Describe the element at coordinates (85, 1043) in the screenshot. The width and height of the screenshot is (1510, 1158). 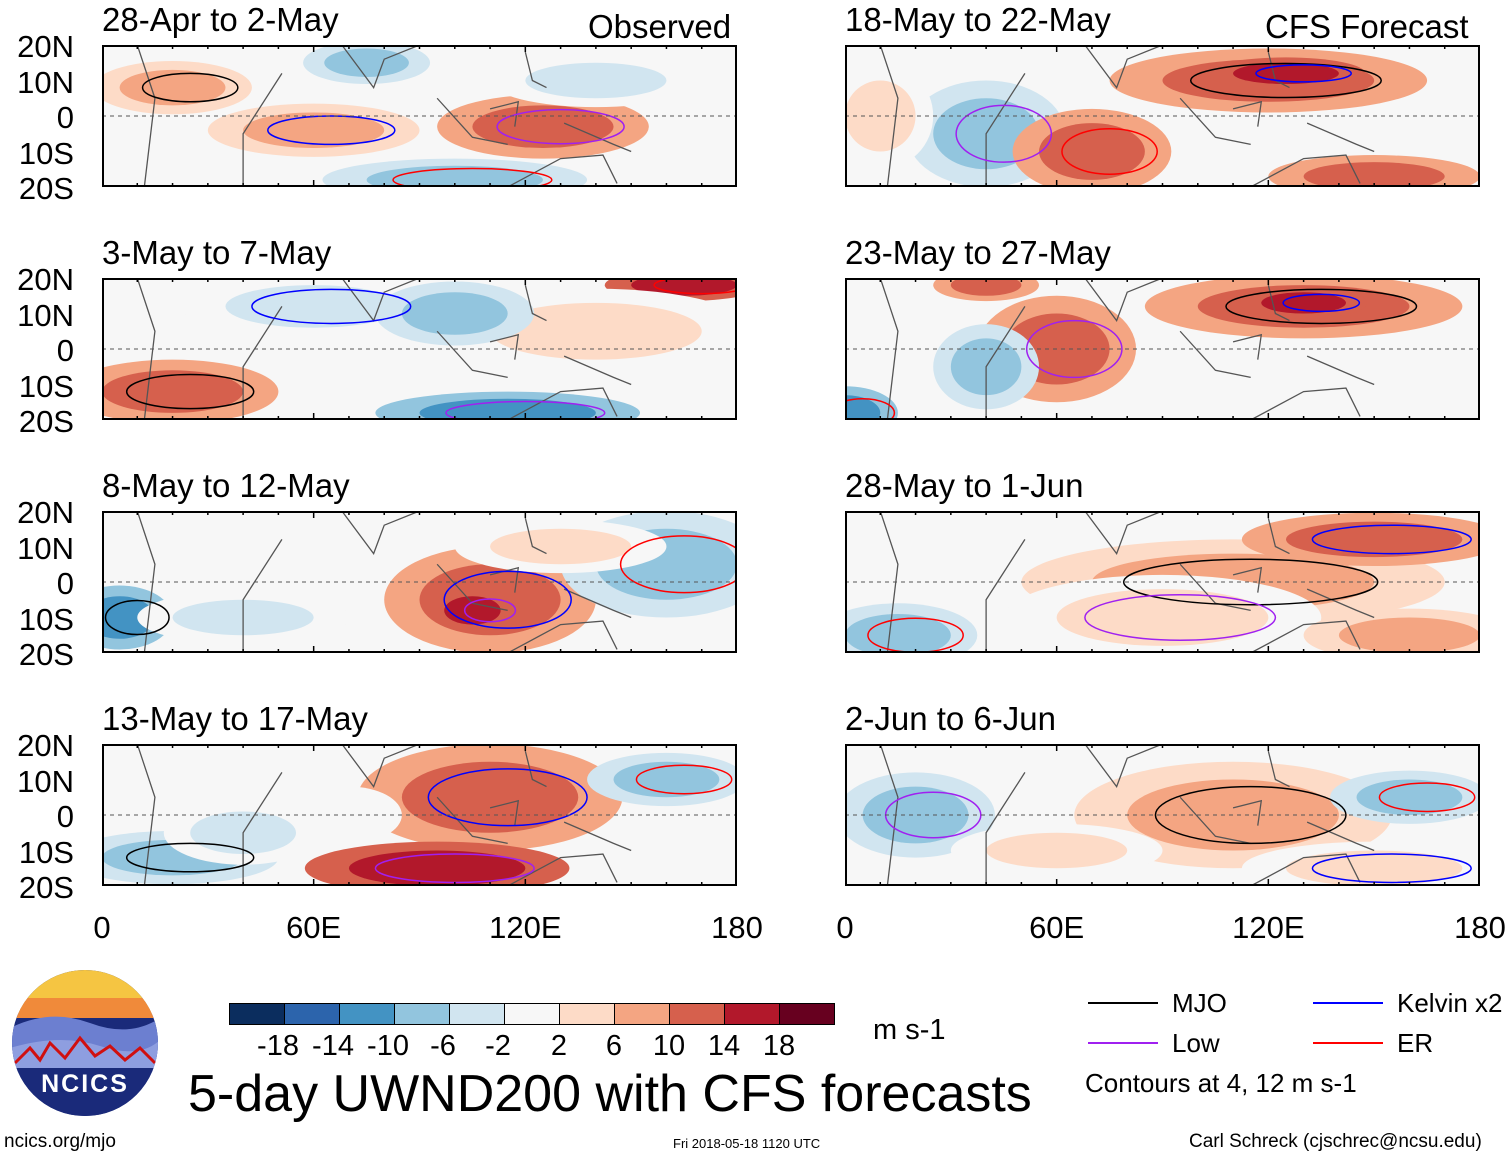
I see `ncics-logo: NCICS` at that location.